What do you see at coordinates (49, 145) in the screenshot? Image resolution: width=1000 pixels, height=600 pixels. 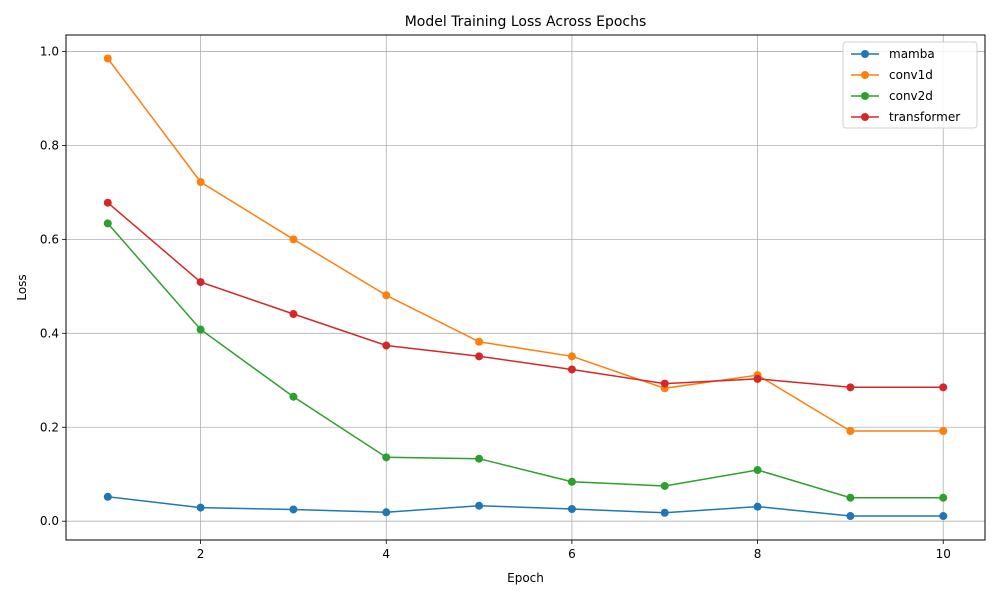 I see `y-tick-label: 0.8` at bounding box center [49, 145].